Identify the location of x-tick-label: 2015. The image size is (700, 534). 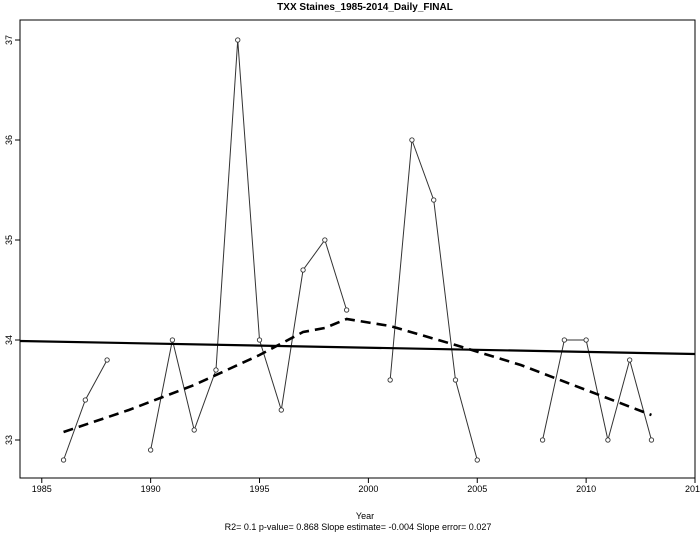
(692, 489).